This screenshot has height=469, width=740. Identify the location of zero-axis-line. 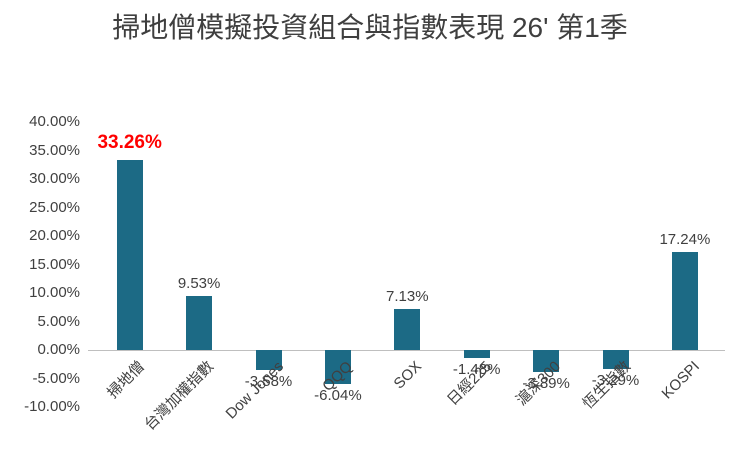
(406, 350).